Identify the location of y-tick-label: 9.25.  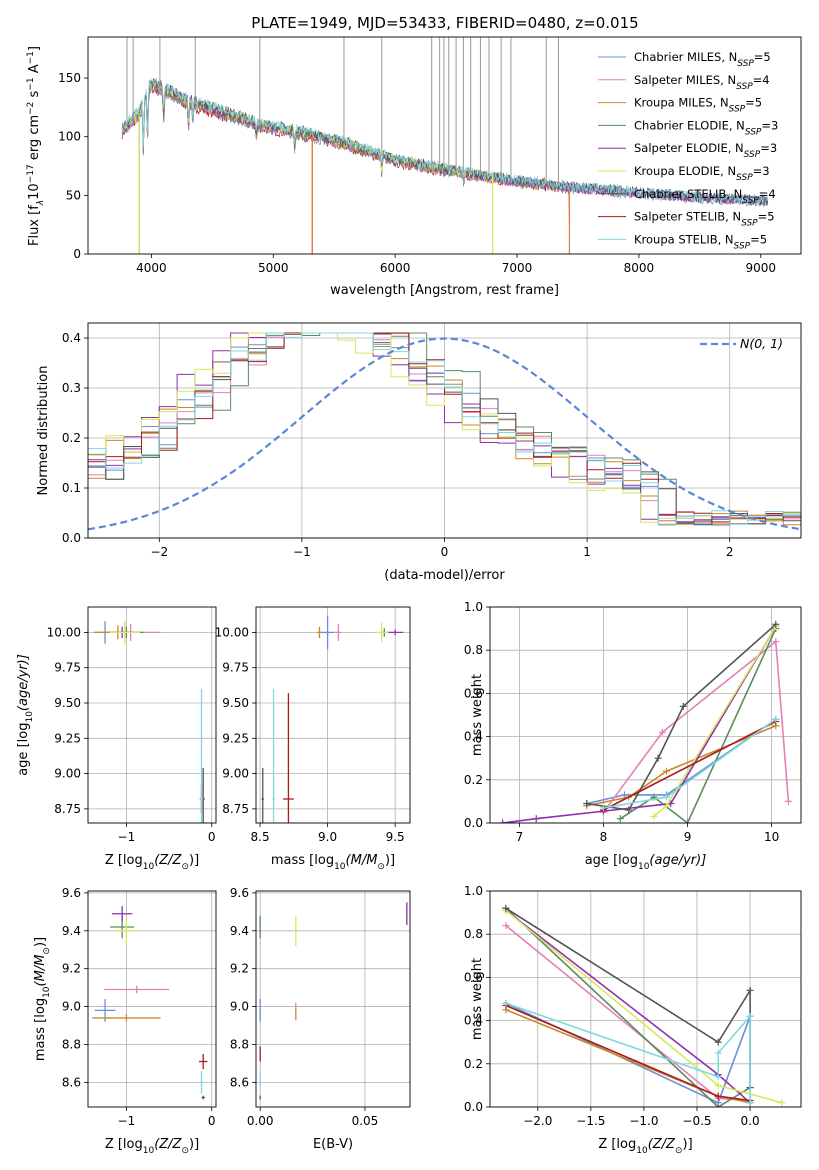
(235, 738).